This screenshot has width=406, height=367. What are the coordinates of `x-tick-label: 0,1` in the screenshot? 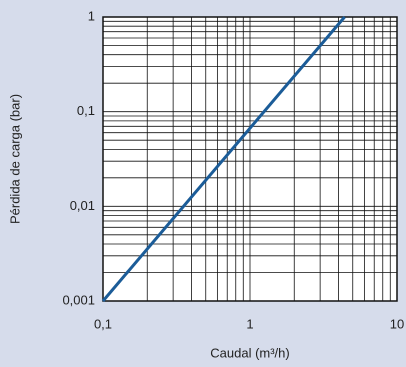 It's located at (103, 323).